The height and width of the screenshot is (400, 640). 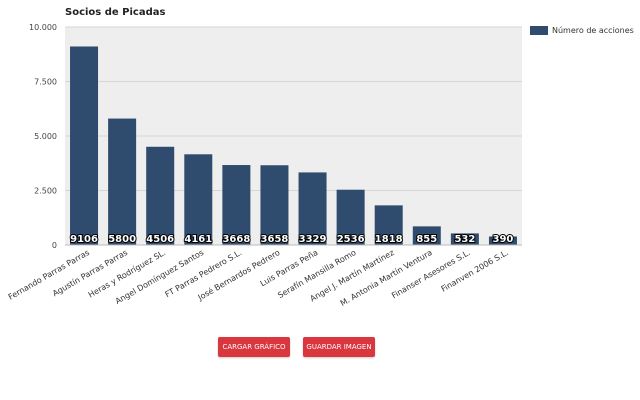 What do you see at coordinates (389, 239) in the screenshot?
I see `data-label: 1818` at bounding box center [389, 239].